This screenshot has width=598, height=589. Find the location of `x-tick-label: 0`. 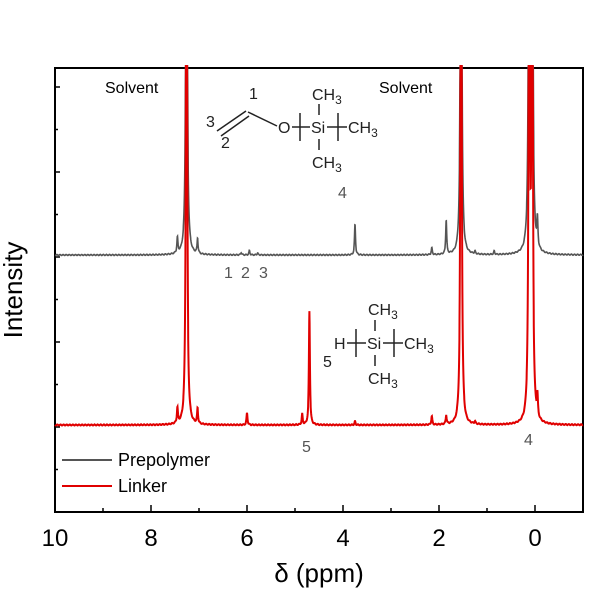

x-tick-label: 0 is located at coordinates (534, 538).